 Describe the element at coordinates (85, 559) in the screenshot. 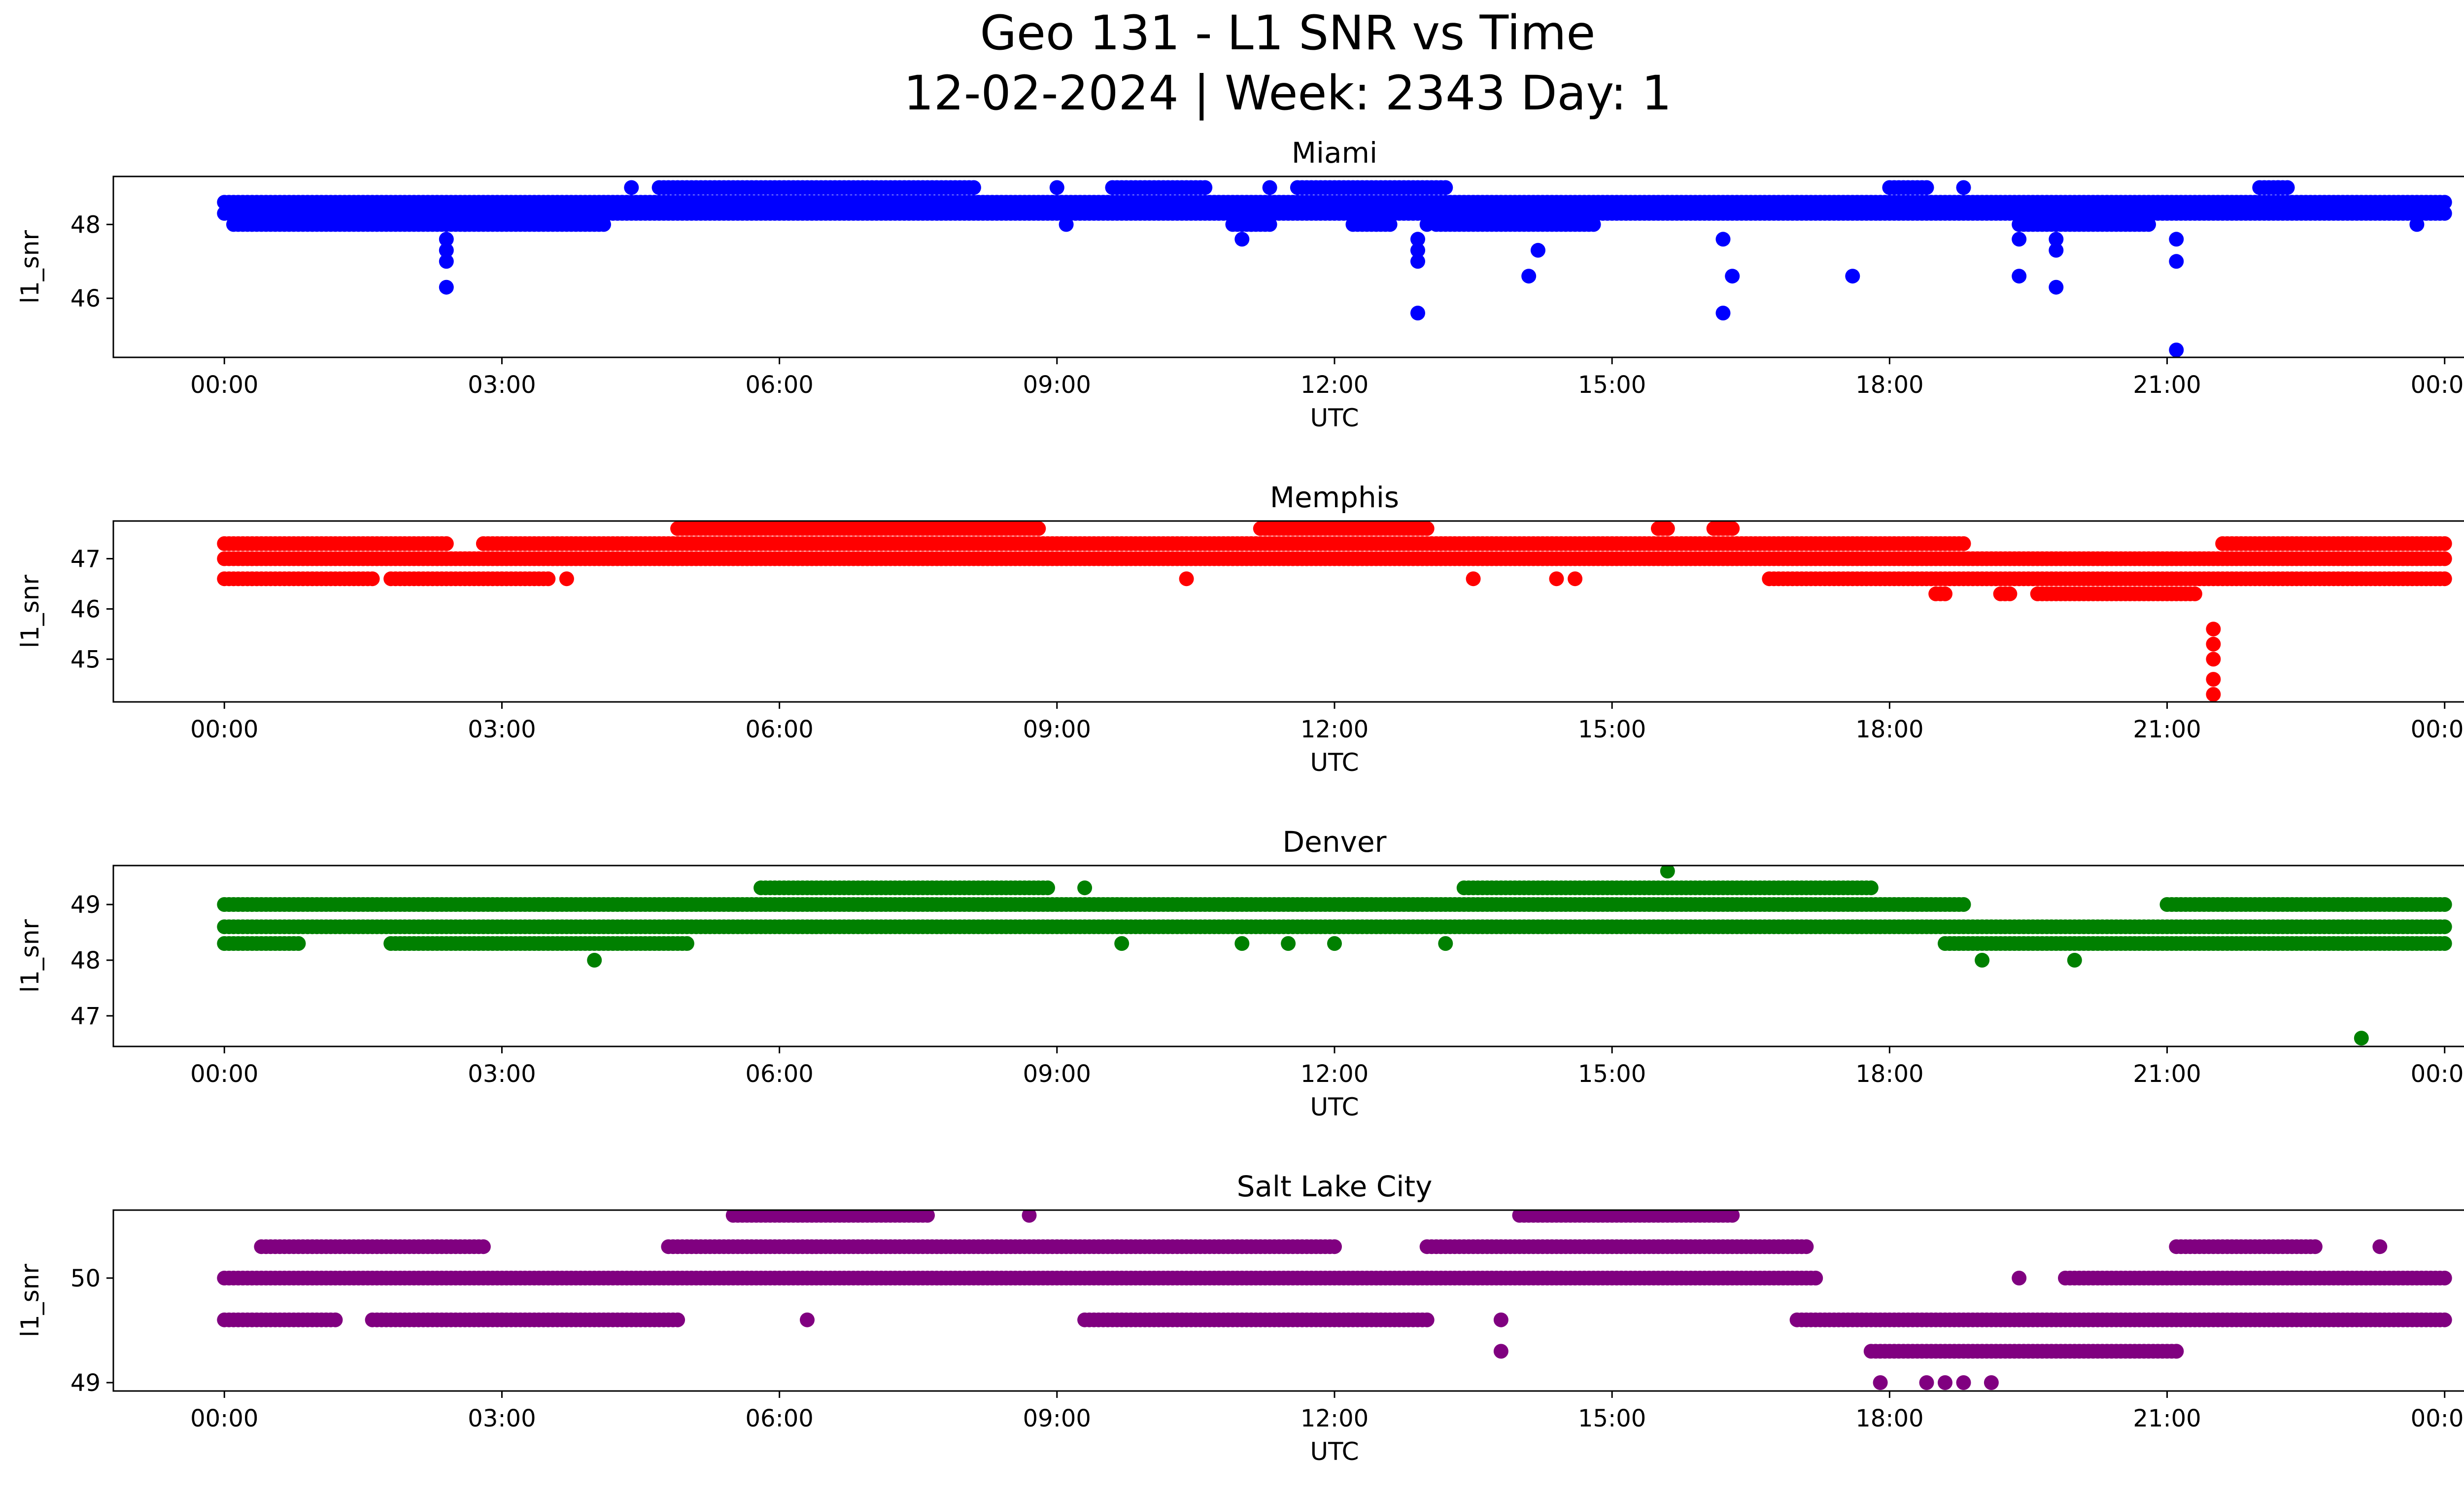

I see `y-tick-label: 47` at that location.